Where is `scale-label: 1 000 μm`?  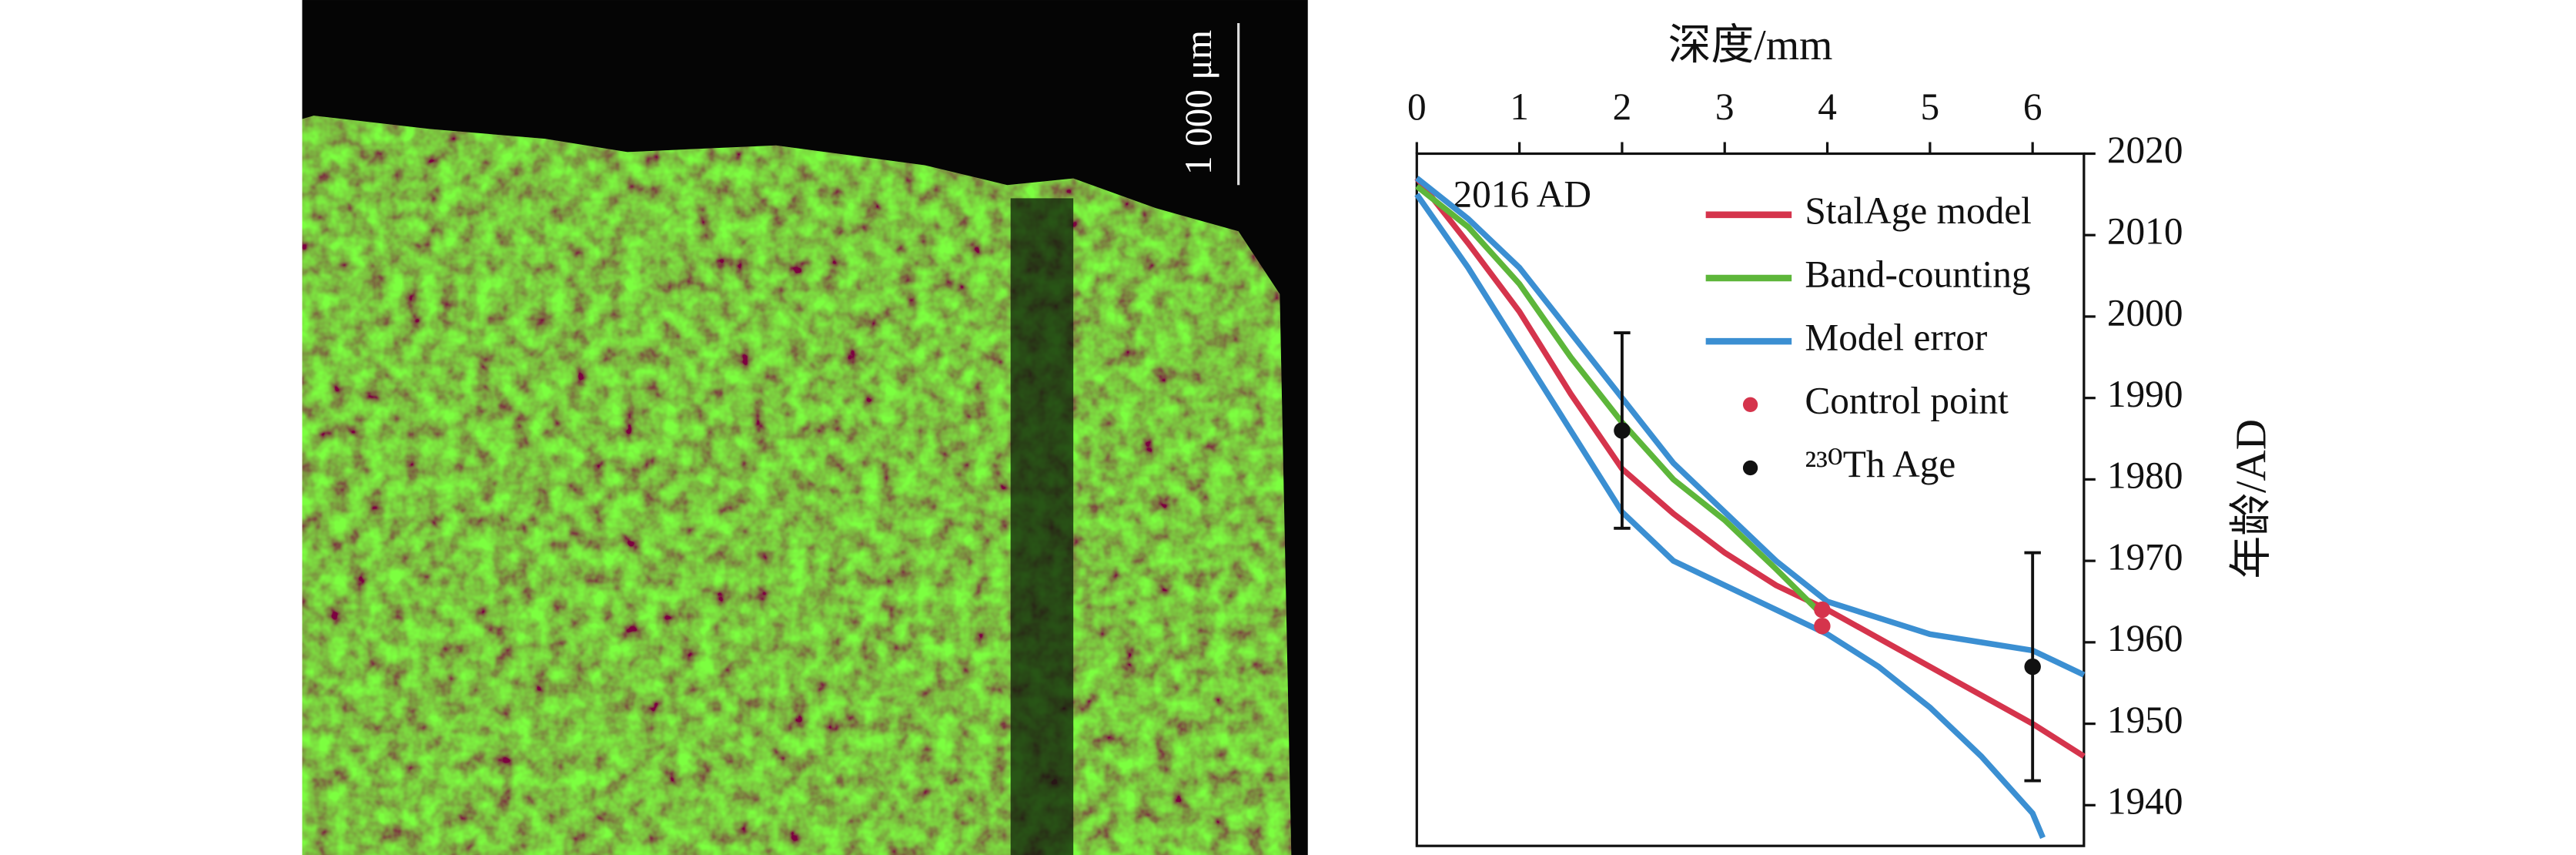
scale-label: 1 000 μm is located at coordinates (1198, 102).